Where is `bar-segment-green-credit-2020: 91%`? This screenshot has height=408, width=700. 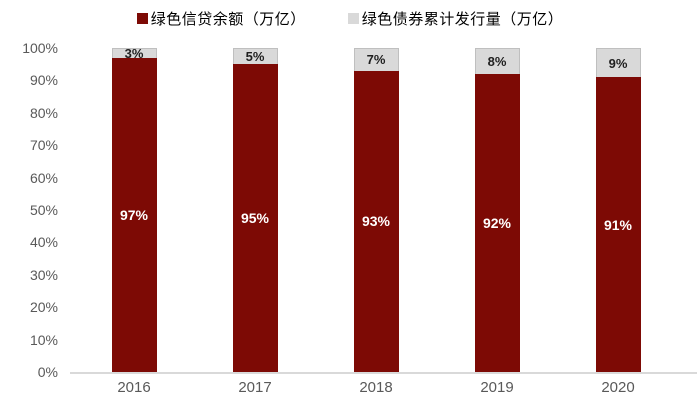
bar-segment-green-credit-2020: 91% is located at coordinates (618, 224).